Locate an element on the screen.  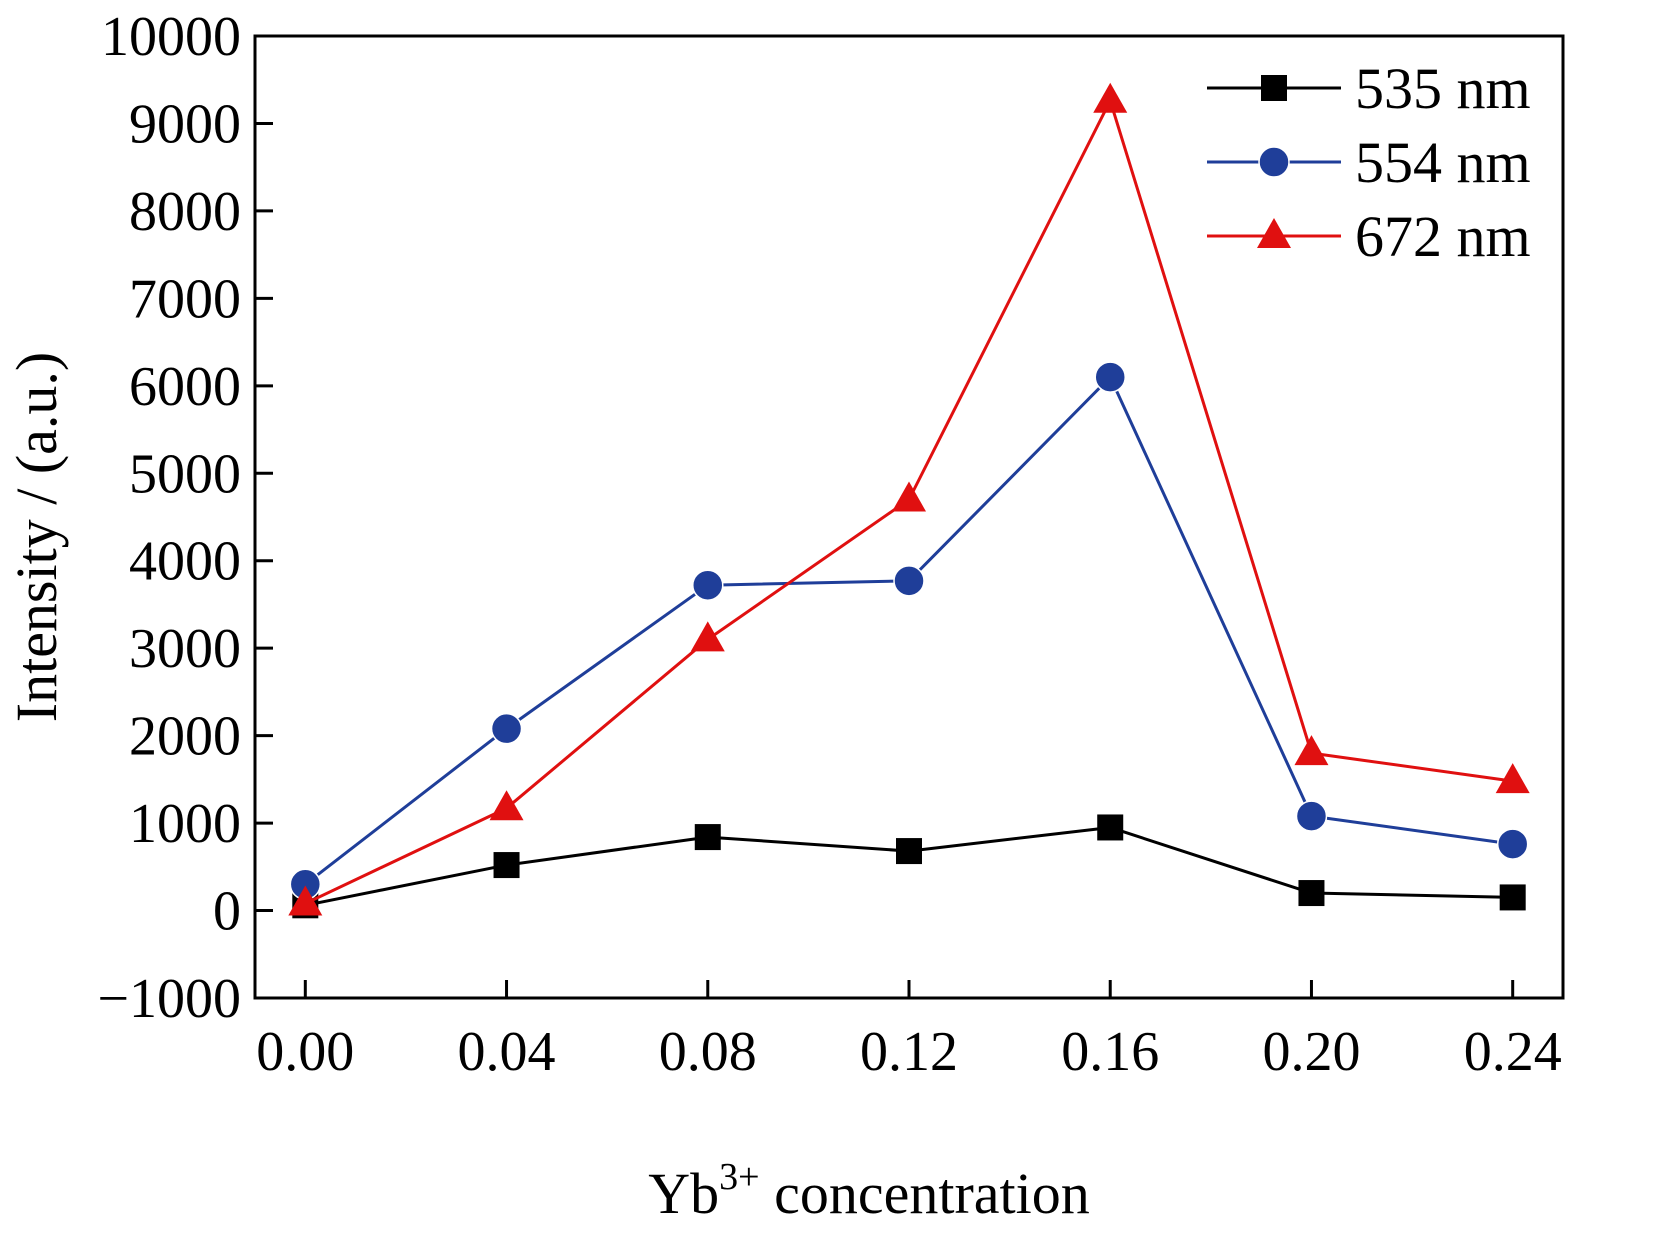
y-tick-label: 7000 is located at coordinates (185, 299).